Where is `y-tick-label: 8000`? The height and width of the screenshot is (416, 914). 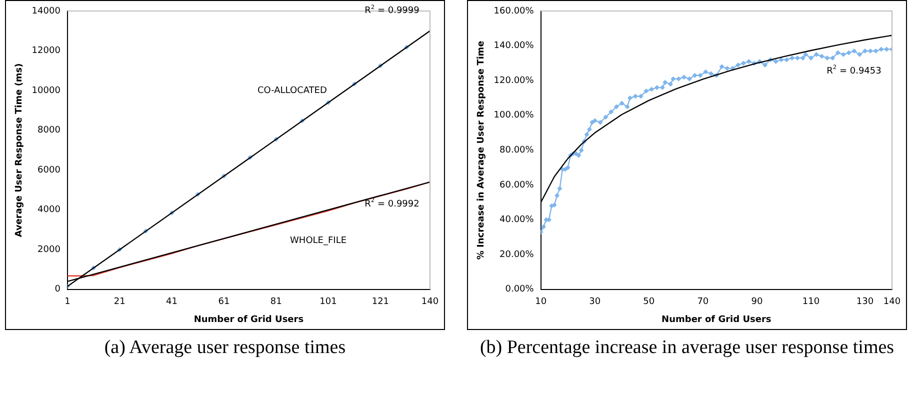 y-tick-label: 8000 is located at coordinates (49, 131).